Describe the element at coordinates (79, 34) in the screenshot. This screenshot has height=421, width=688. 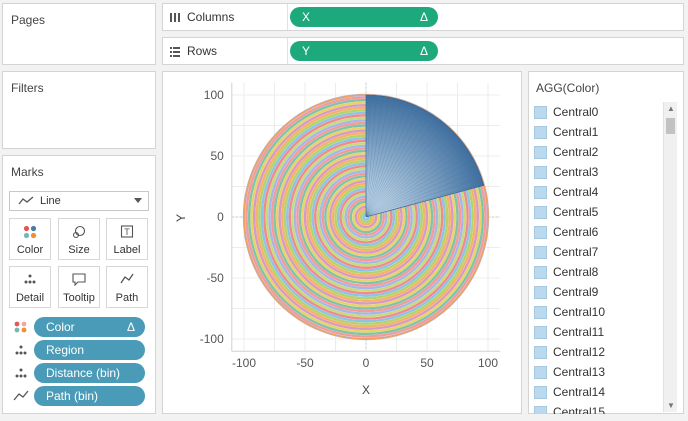
I see `pages-panel: Pages` at that location.